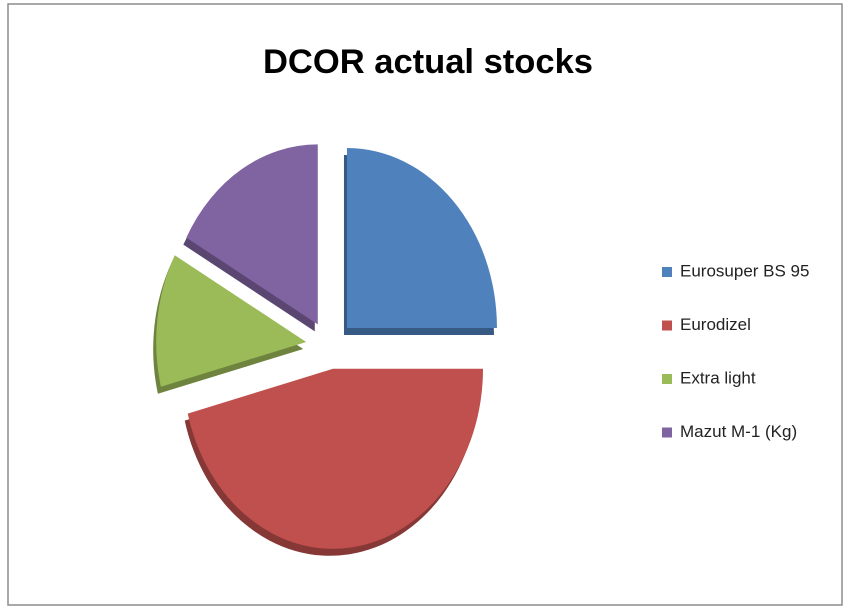 The height and width of the screenshot is (612, 844). Describe the element at coordinates (715, 324) in the screenshot. I see `legend-label: Eurodizel` at that location.